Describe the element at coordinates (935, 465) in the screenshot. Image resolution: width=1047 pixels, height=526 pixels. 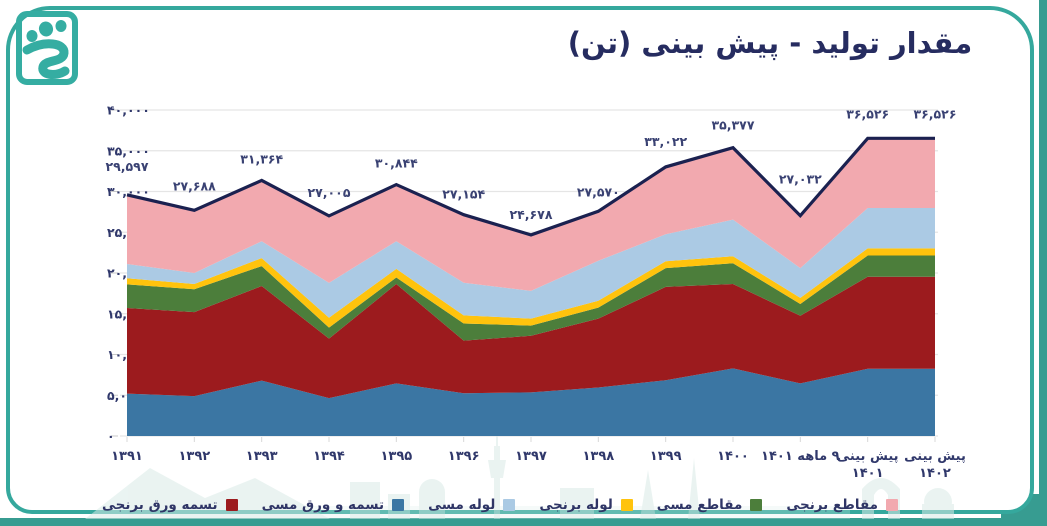
I see `x-axis-label: پیش بینی ۱۴۰۲` at that location.